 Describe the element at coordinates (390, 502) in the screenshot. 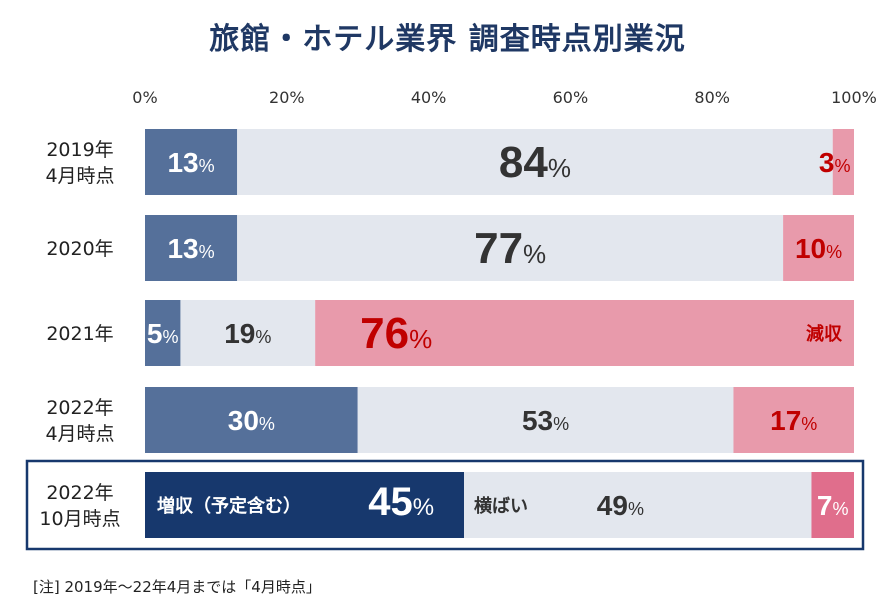

I see `value-number: 45` at that location.